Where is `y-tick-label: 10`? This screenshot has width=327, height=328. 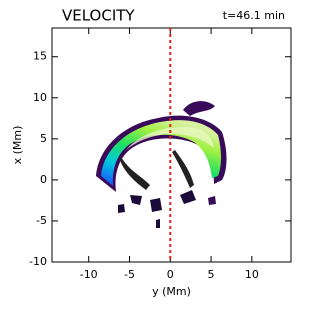 y-tick-label: 10 is located at coordinates (40, 97).